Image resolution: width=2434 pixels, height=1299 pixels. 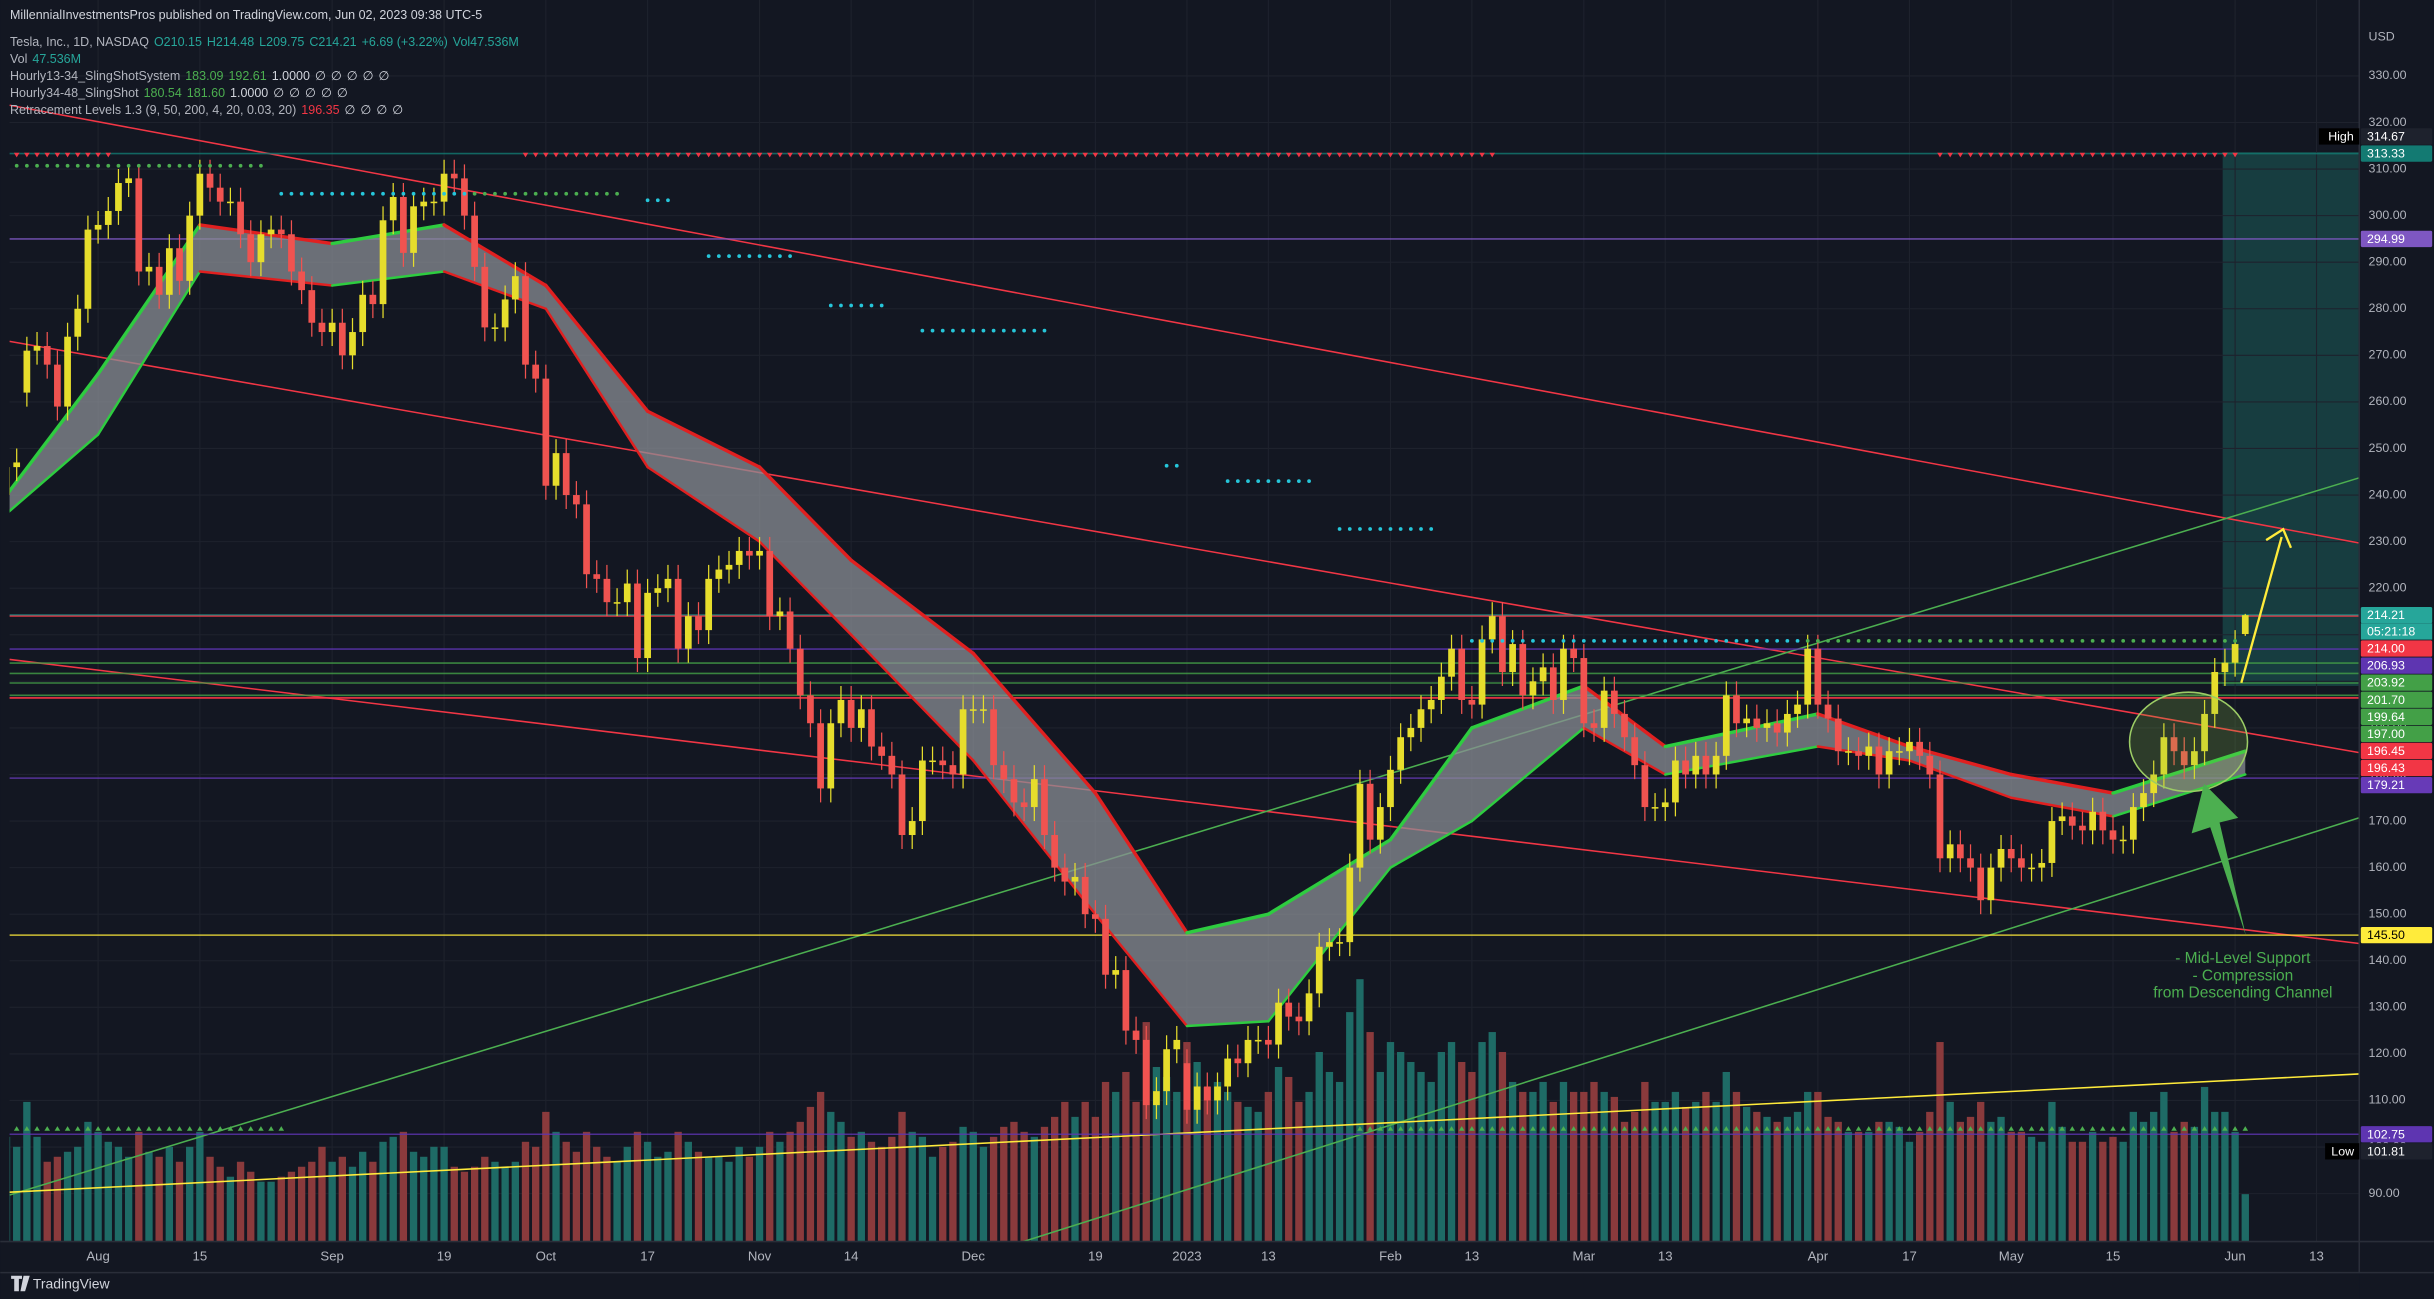 What do you see at coordinates (1583, 1256) in the screenshot?
I see `x-tick-label: Mar` at bounding box center [1583, 1256].